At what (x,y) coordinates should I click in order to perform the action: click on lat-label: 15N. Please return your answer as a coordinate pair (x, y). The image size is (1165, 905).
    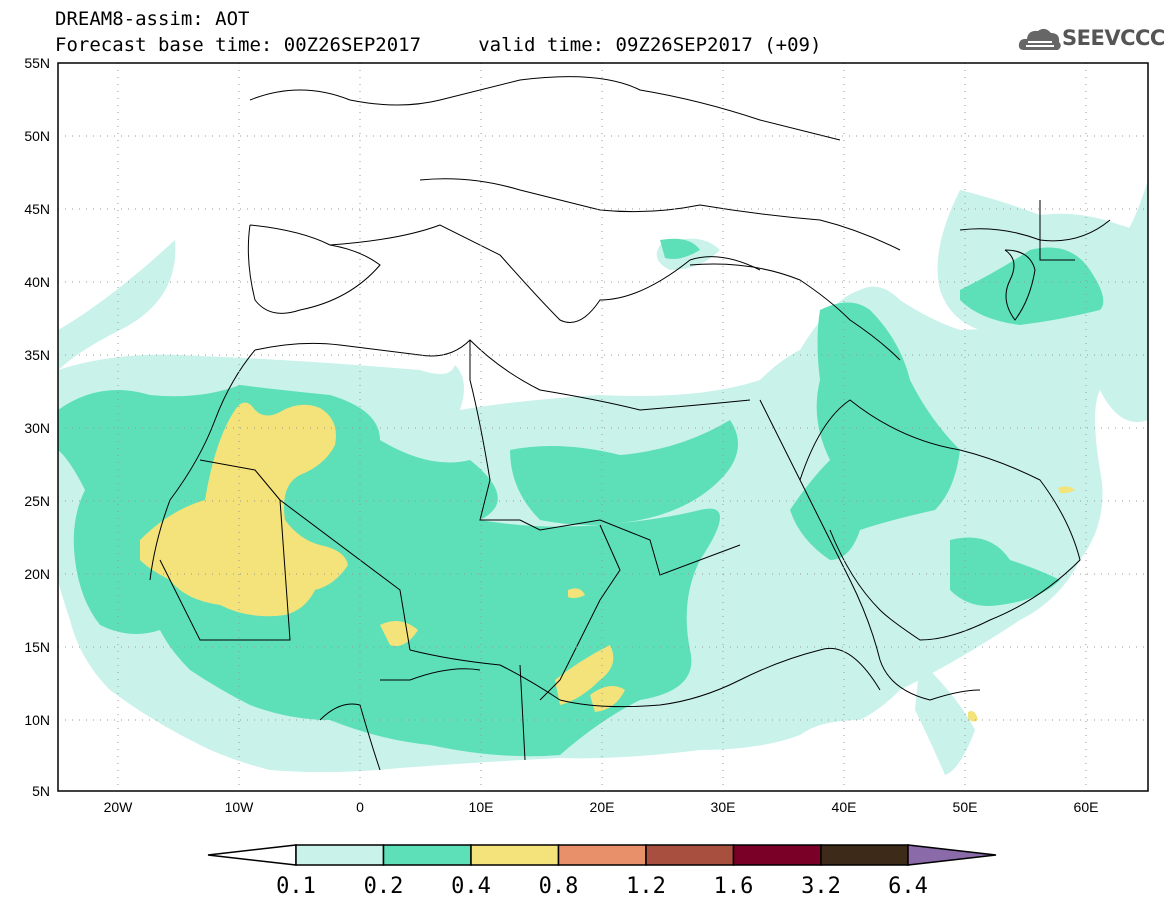
    Looking at the image, I should click on (37, 647).